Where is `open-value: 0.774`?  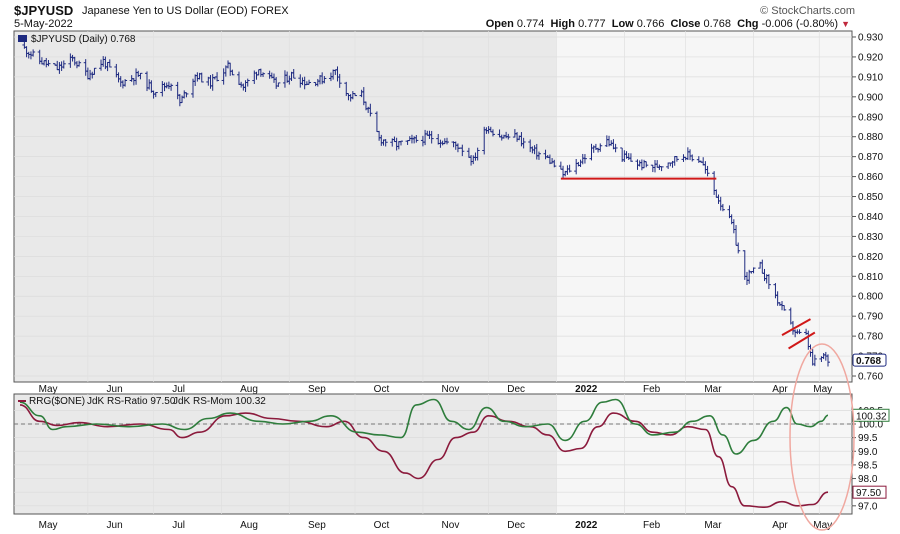 open-value: 0.774 is located at coordinates (530, 24).